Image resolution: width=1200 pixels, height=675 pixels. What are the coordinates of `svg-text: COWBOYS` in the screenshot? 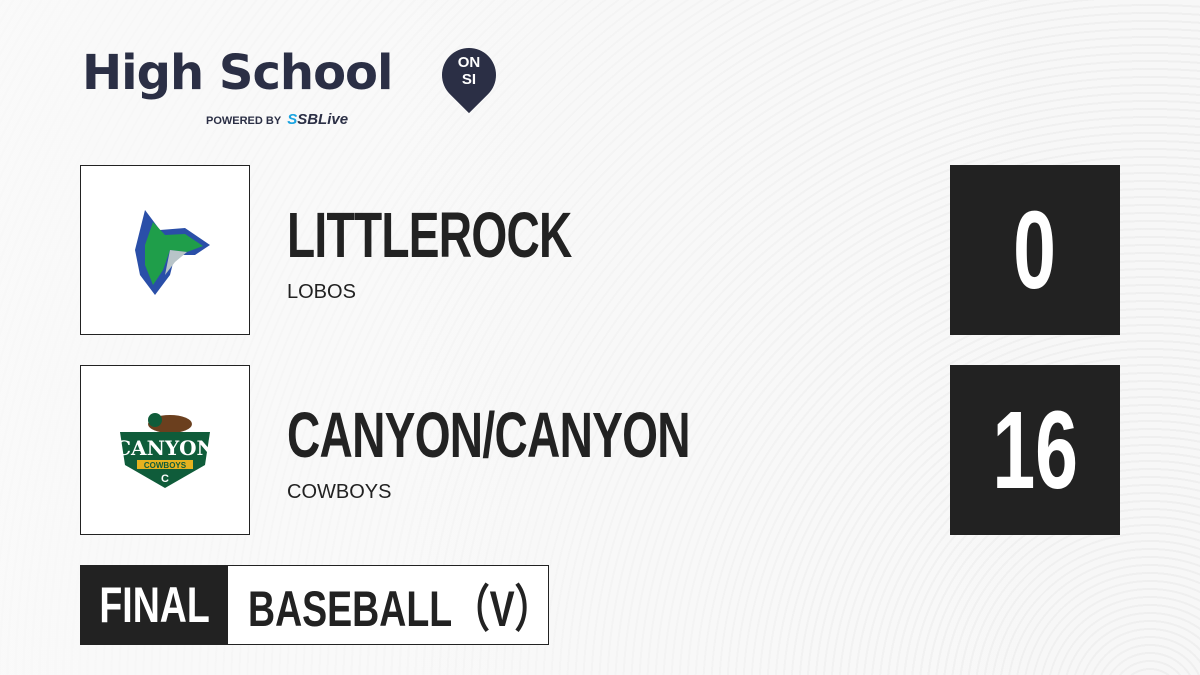 It's located at (165, 465).